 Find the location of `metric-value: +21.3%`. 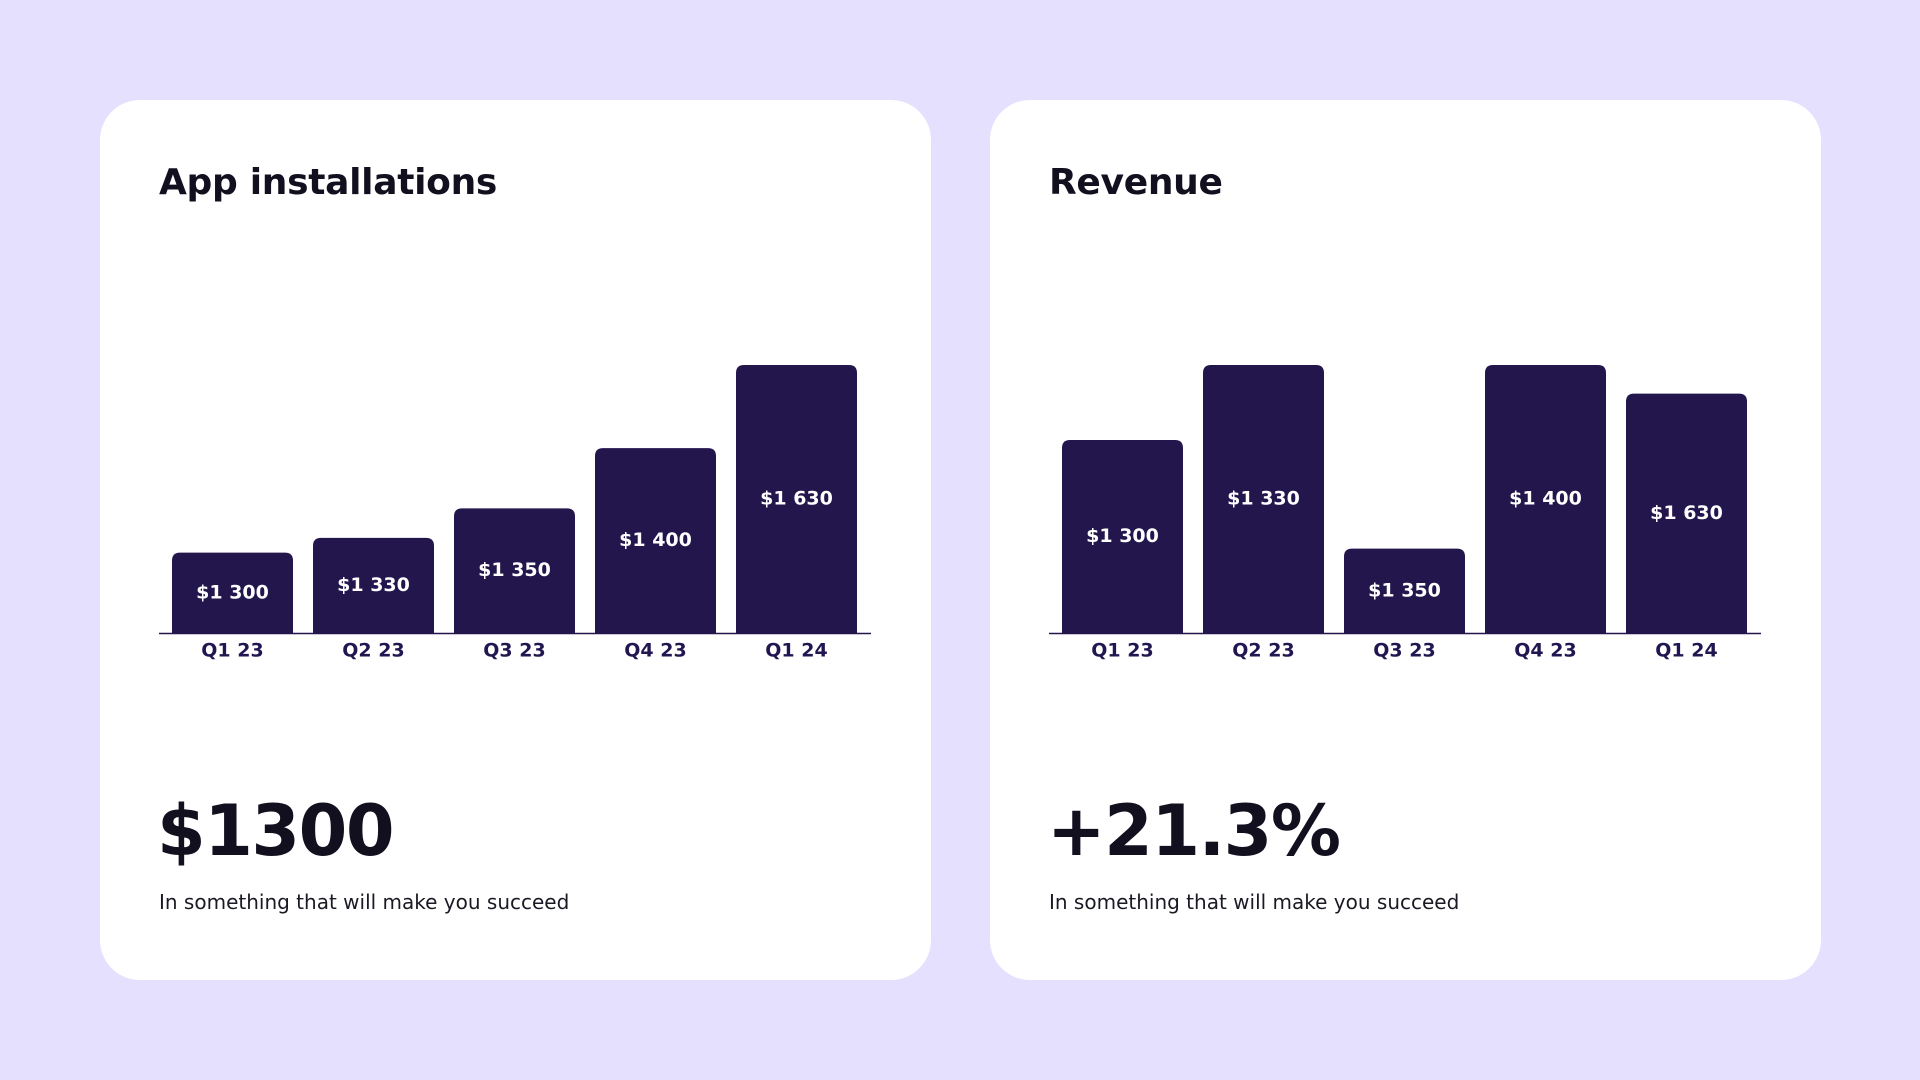

metric-value: +21.3% is located at coordinates (1194, 831).